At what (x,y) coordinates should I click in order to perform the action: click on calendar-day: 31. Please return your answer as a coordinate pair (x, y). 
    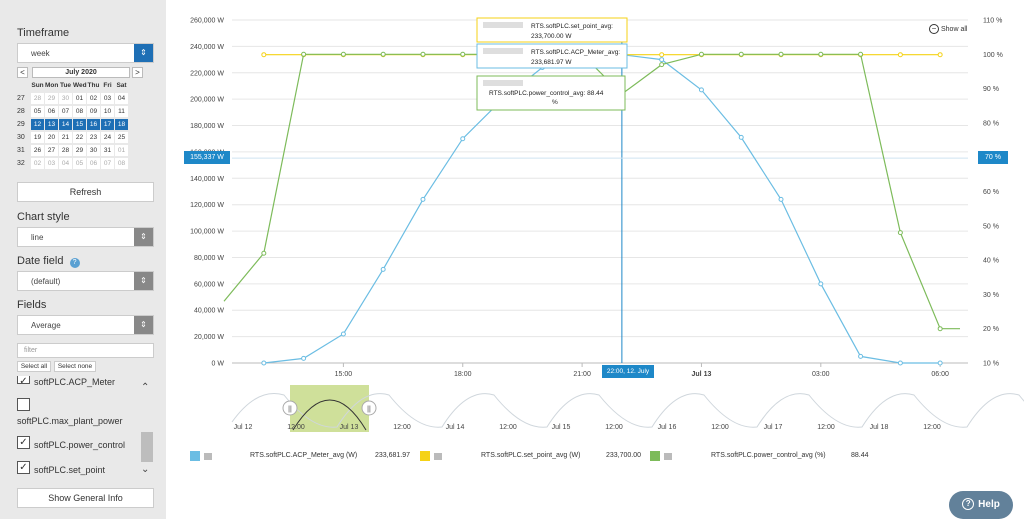
    Looking at the image, I should click on (107, 150).